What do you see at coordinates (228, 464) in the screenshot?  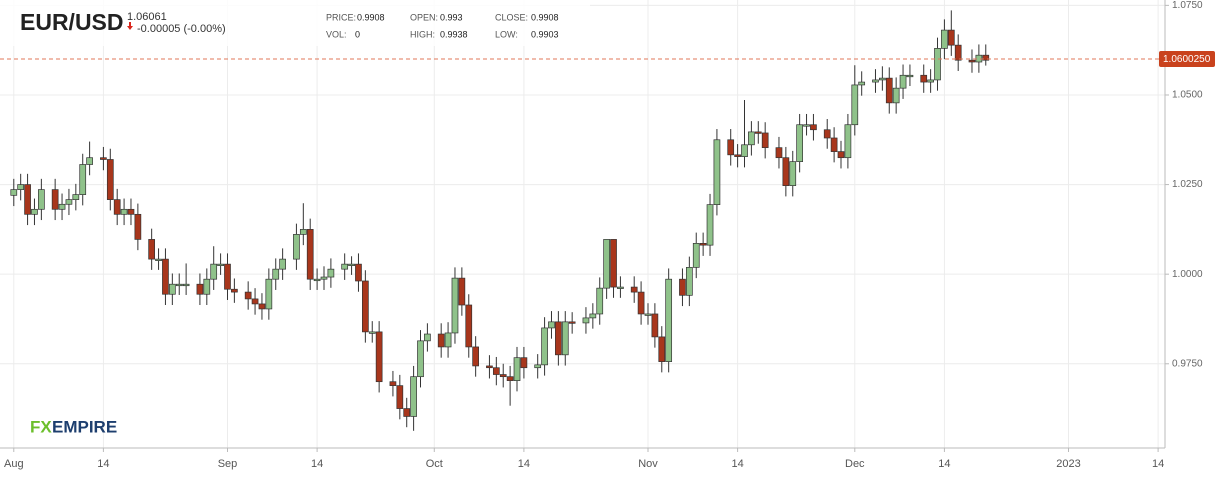 I see `x-tick-label: Sep` at bounding box center [228, 464].